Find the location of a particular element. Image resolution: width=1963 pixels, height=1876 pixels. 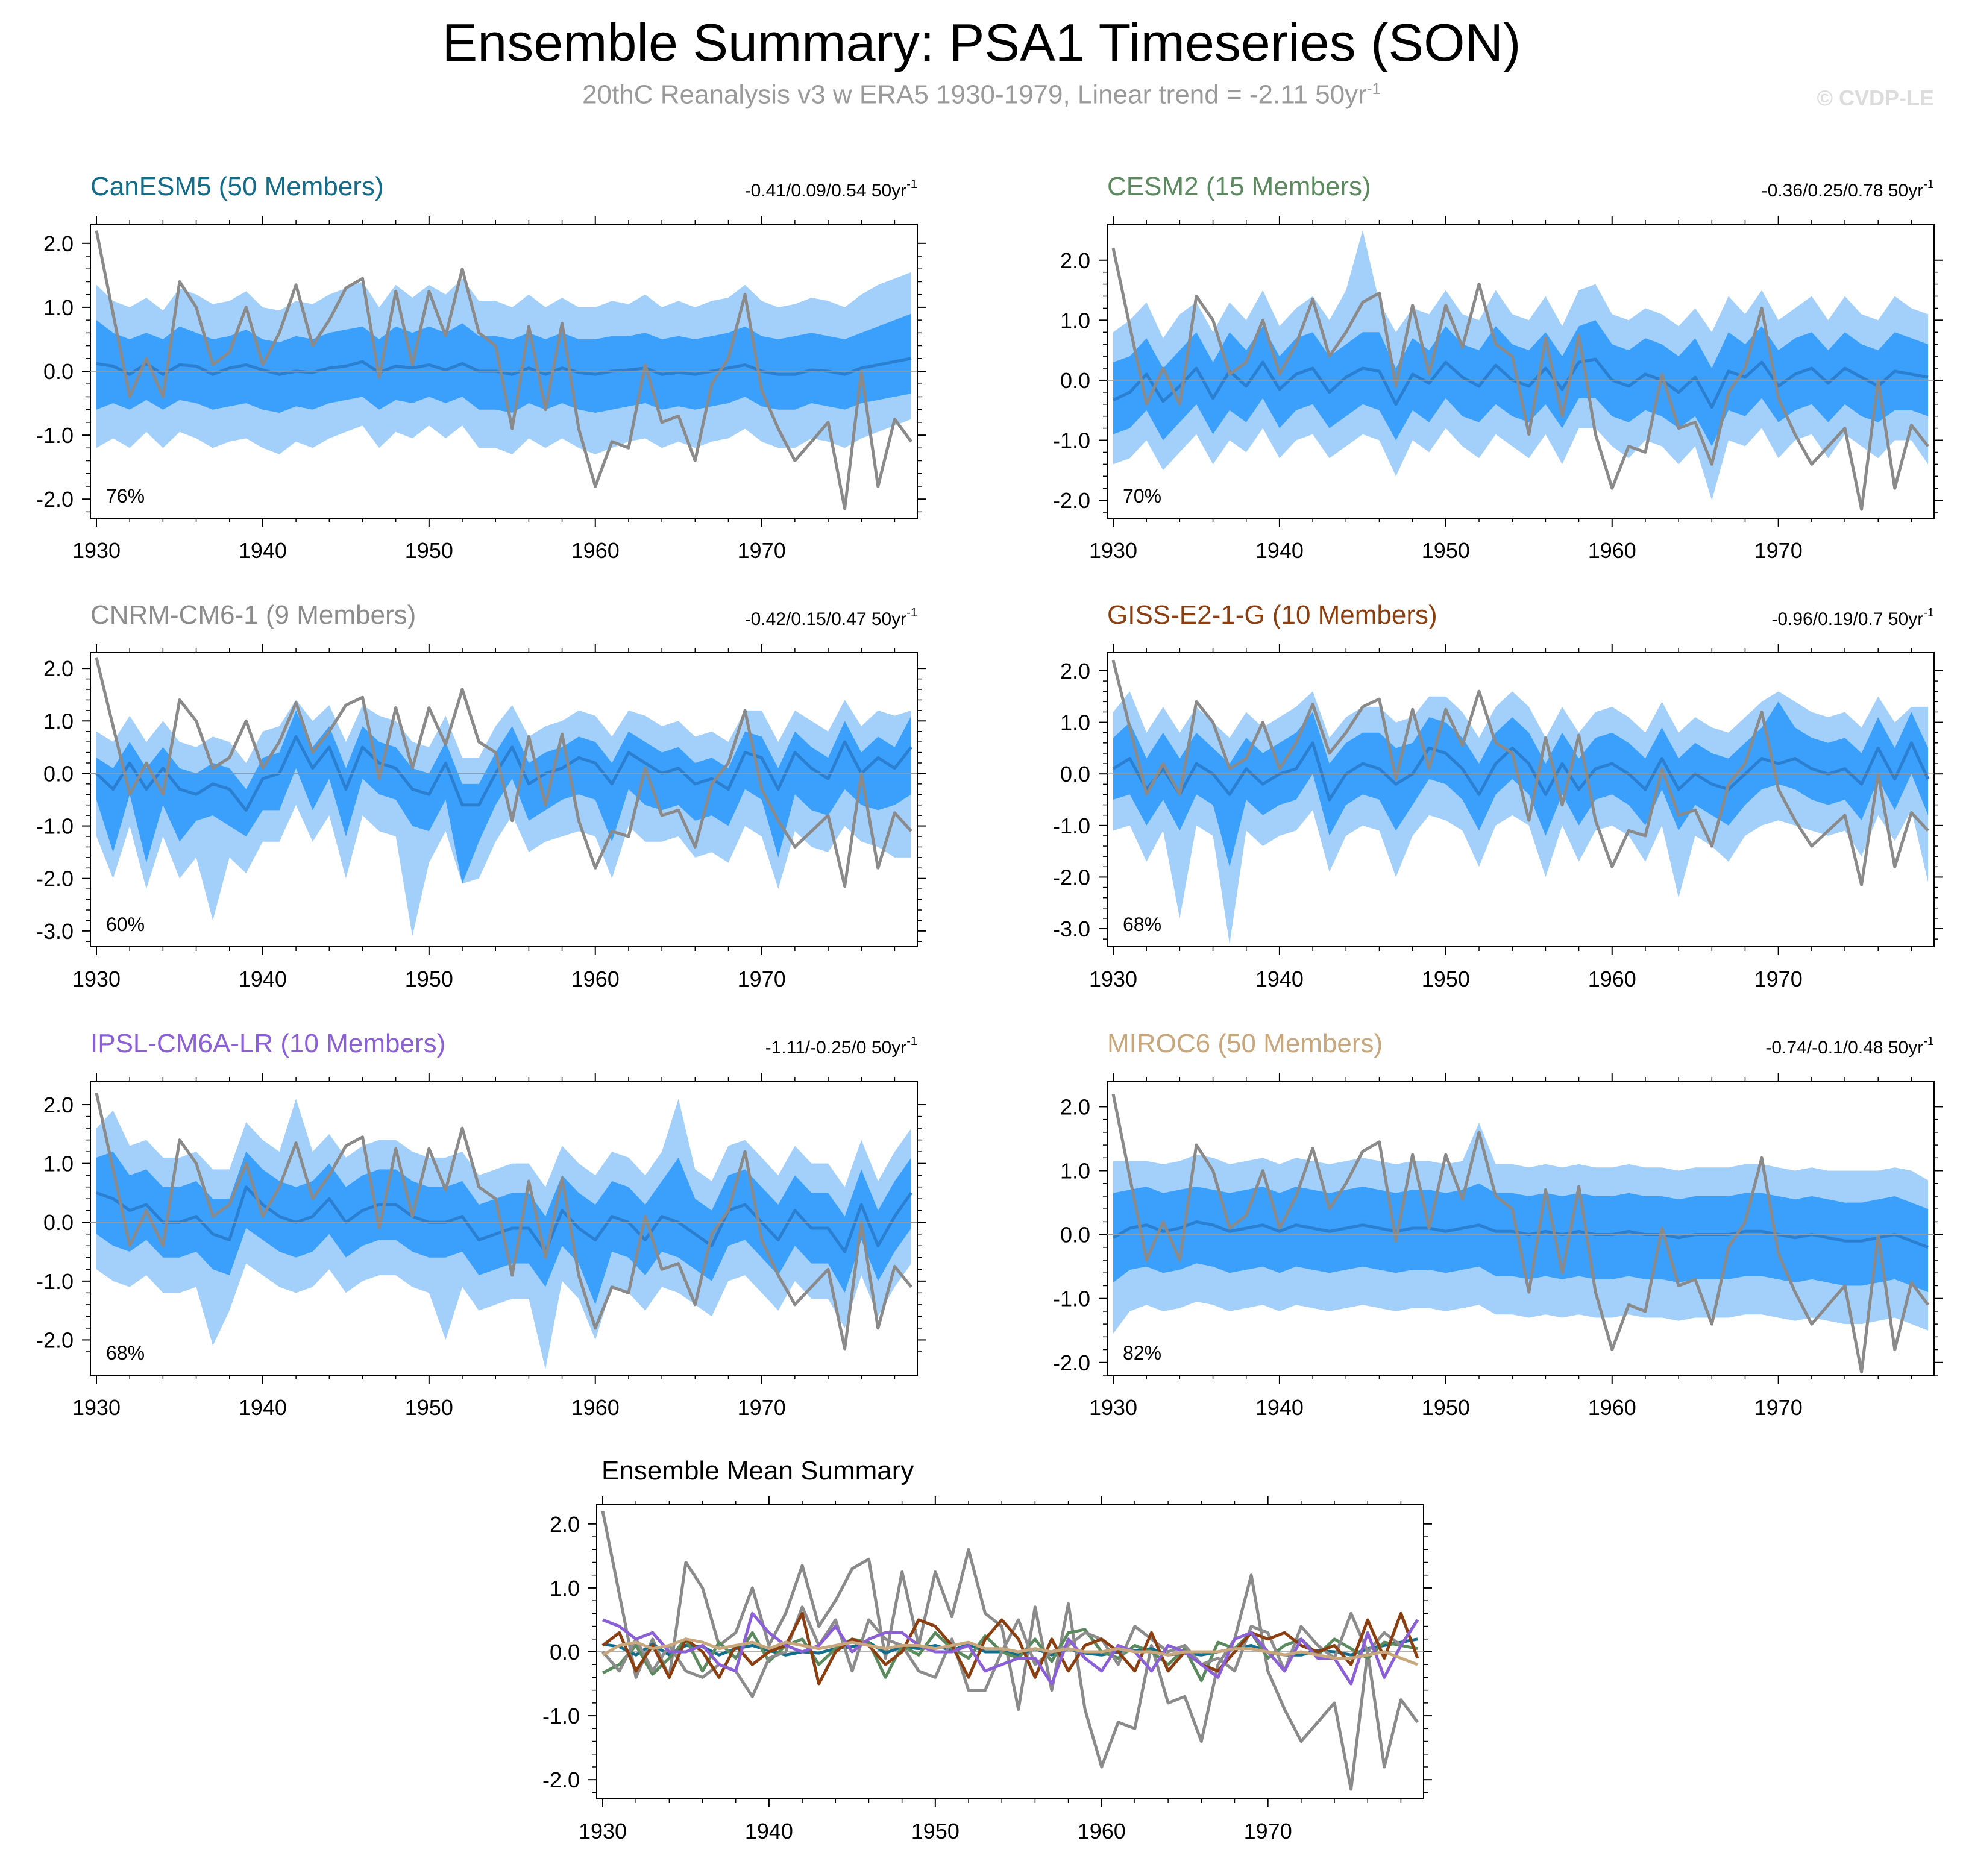

panel-2-xtick-label: 1970 is located at coordinates (1778, 550).